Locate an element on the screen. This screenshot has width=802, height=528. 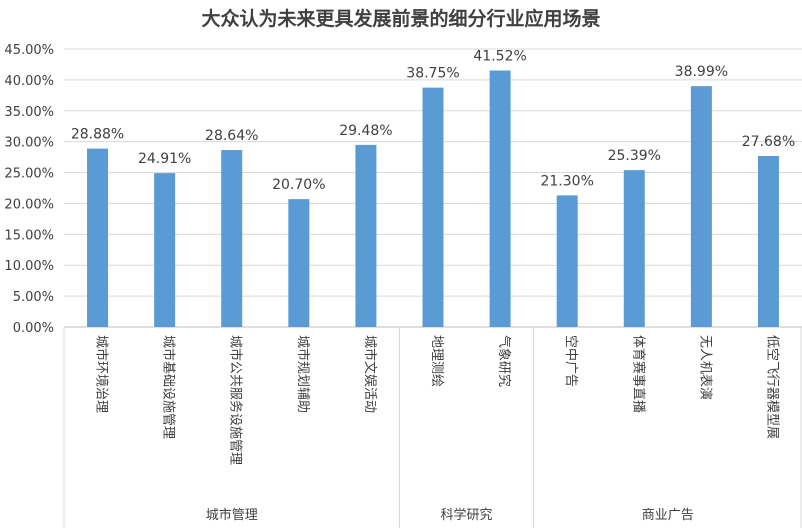
category-label: 体育赛事直播 is located at coordinates (638, 374).